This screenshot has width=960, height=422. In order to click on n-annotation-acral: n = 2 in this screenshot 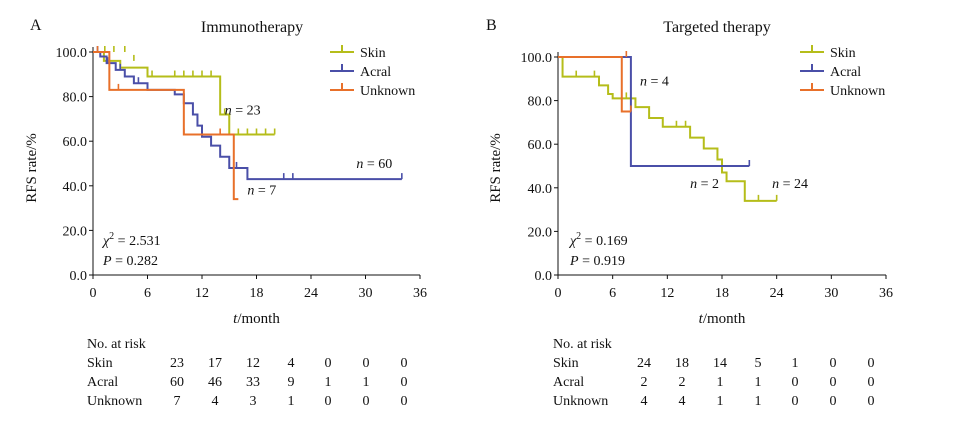, I will do `click(704, 184)`.